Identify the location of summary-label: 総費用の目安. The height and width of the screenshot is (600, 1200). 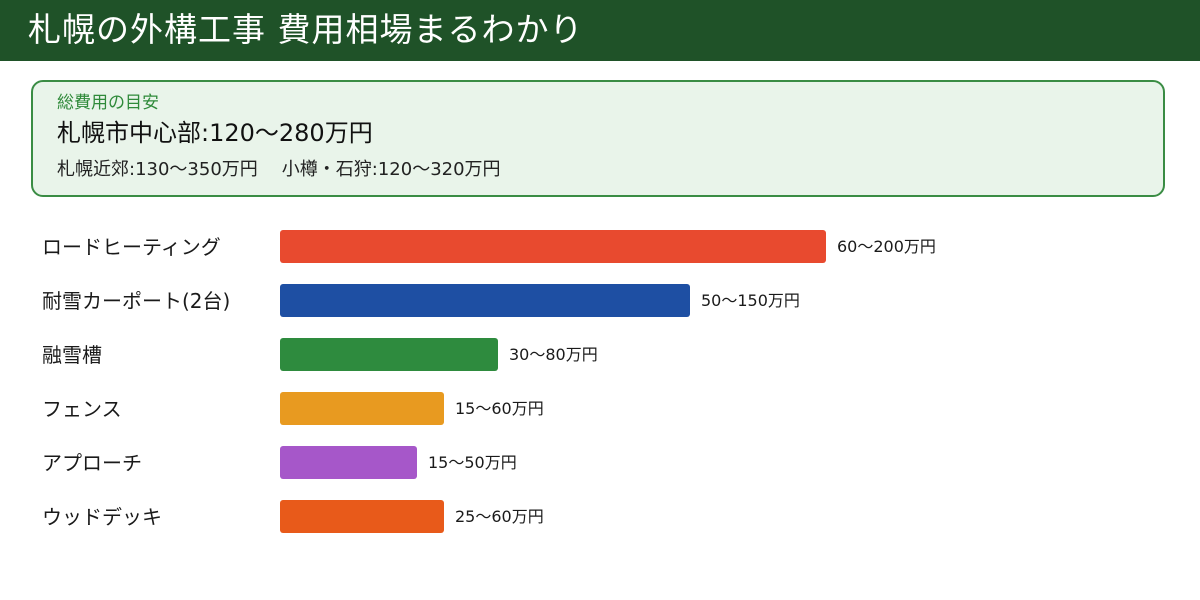
(108, 103).